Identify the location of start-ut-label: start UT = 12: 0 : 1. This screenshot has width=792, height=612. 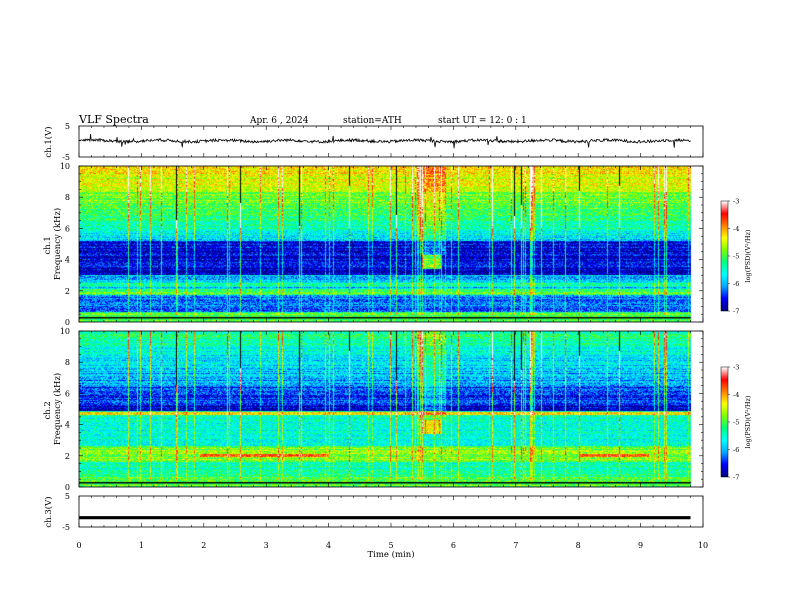
(482, 121).